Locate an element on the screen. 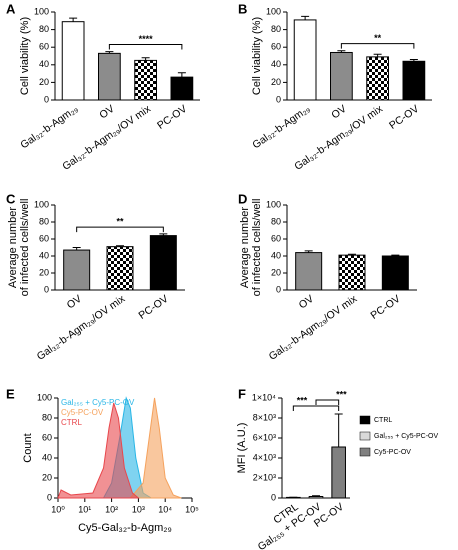 The width and height of the screenshot is (458, 550). x-tick-label: 10⁰ is located at coordinates (58, 509).